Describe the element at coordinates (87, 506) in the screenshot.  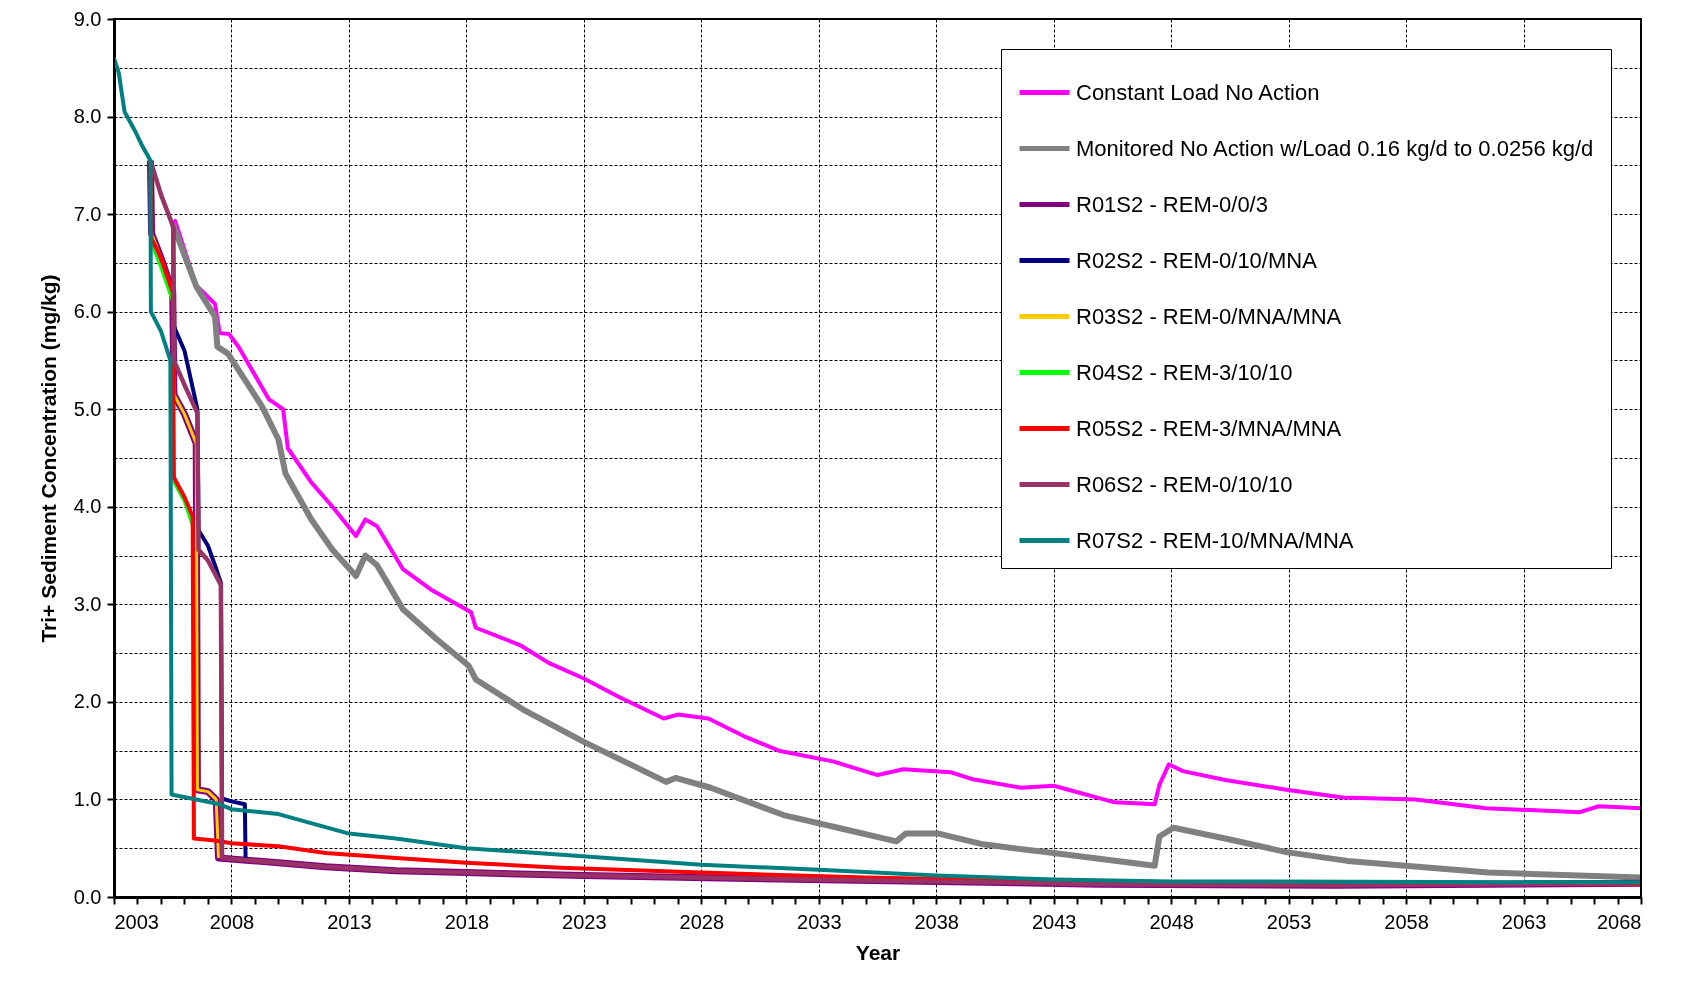
I see `y-tick-label: 4.0` at that location.